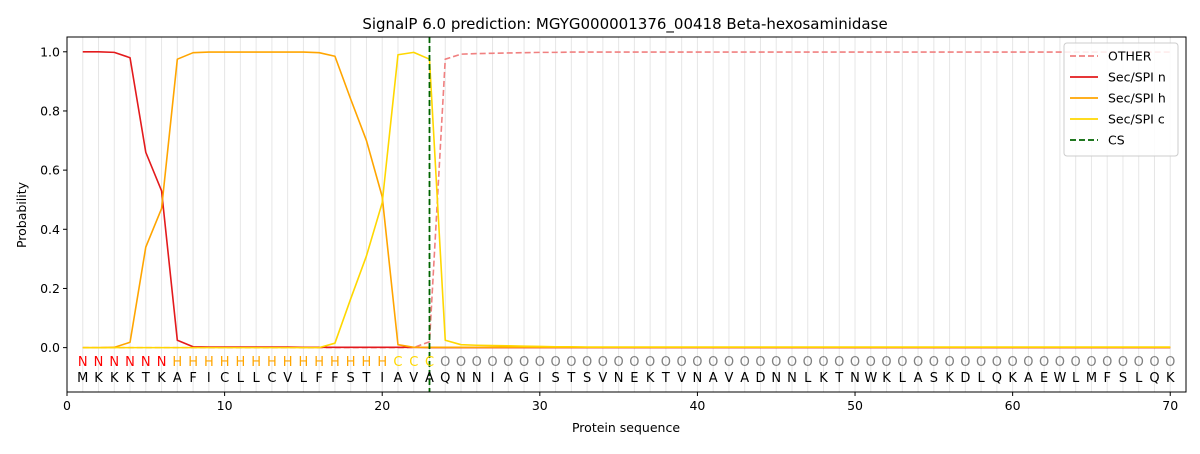  What do you see at coordinates (1060, 362) in the screenshot?
I see `region-label-63: O` at bounding box center [1060, 362].